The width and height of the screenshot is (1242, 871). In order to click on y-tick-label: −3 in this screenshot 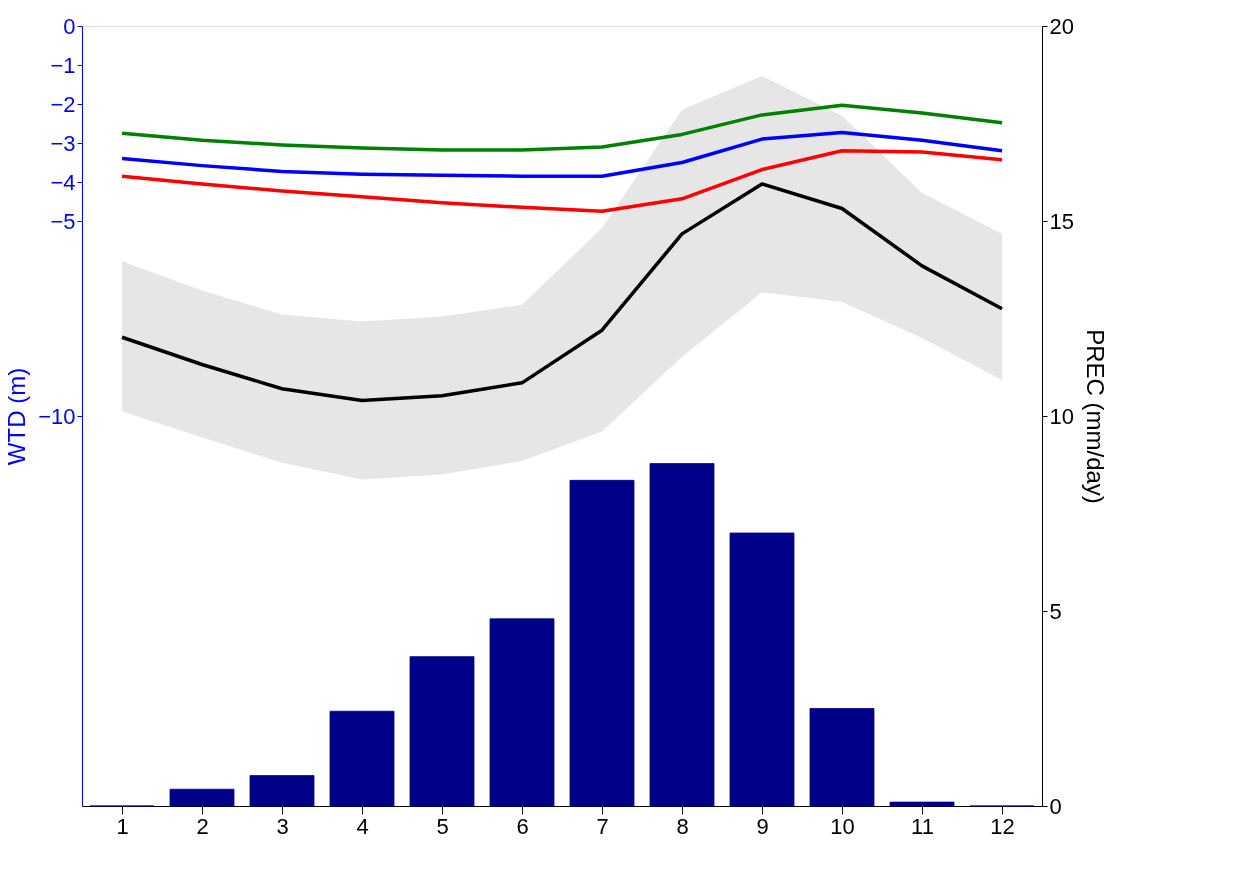, I will do `click(63, 143)`.